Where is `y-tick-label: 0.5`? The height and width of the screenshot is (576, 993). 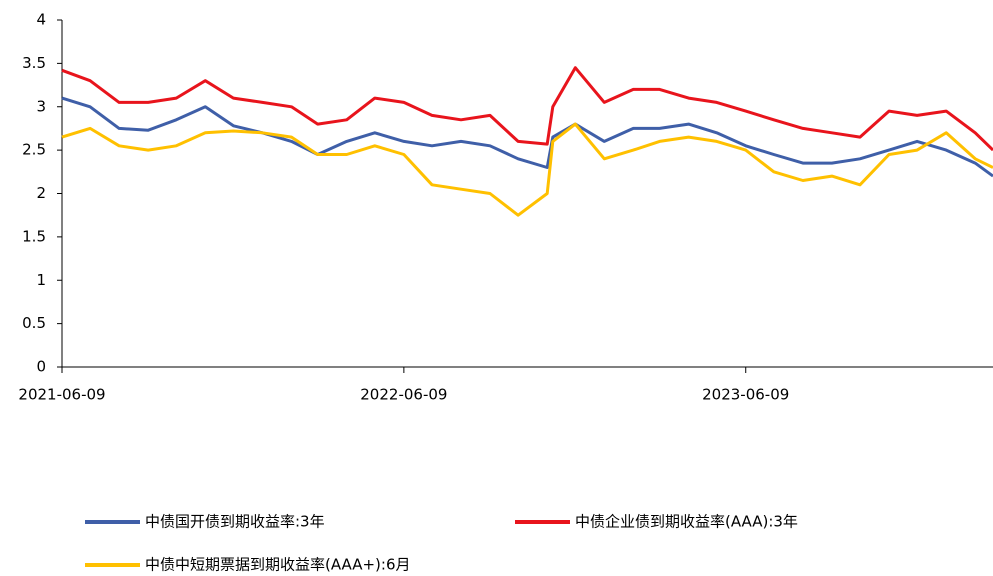 y-tick-label: 0.5 is located at coordinates (34, 323).